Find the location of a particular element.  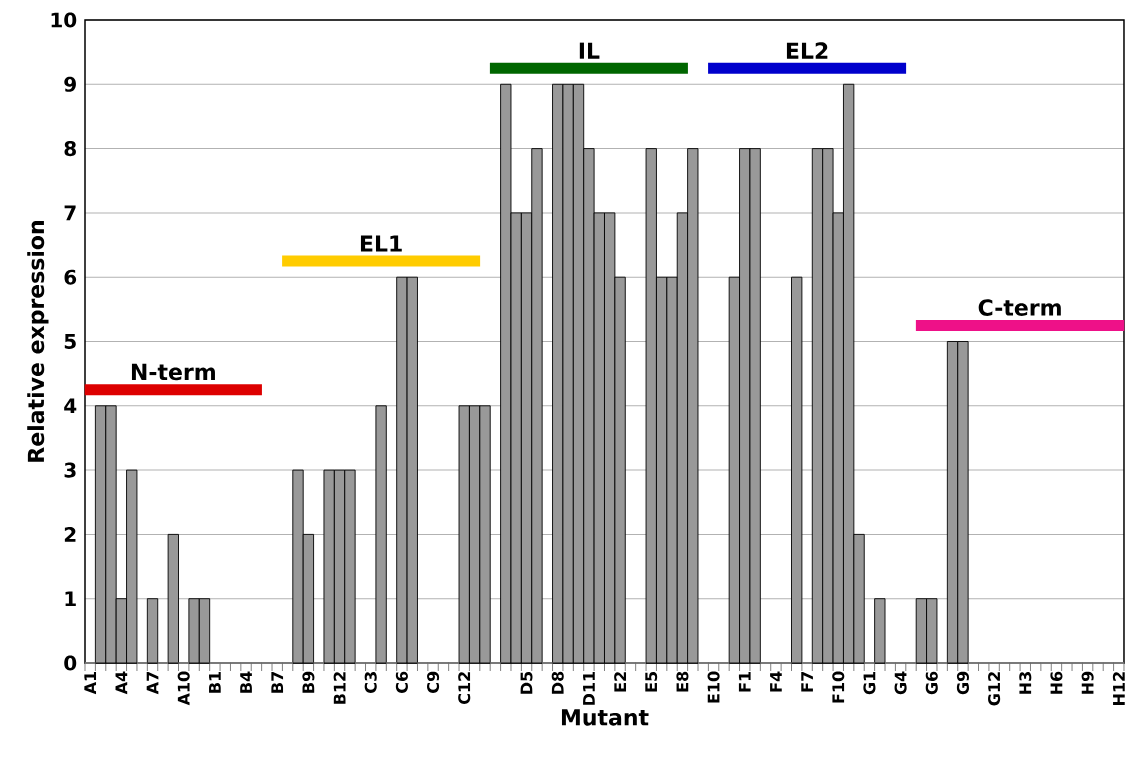

series-label: IL is located at coordinates (589, 50).